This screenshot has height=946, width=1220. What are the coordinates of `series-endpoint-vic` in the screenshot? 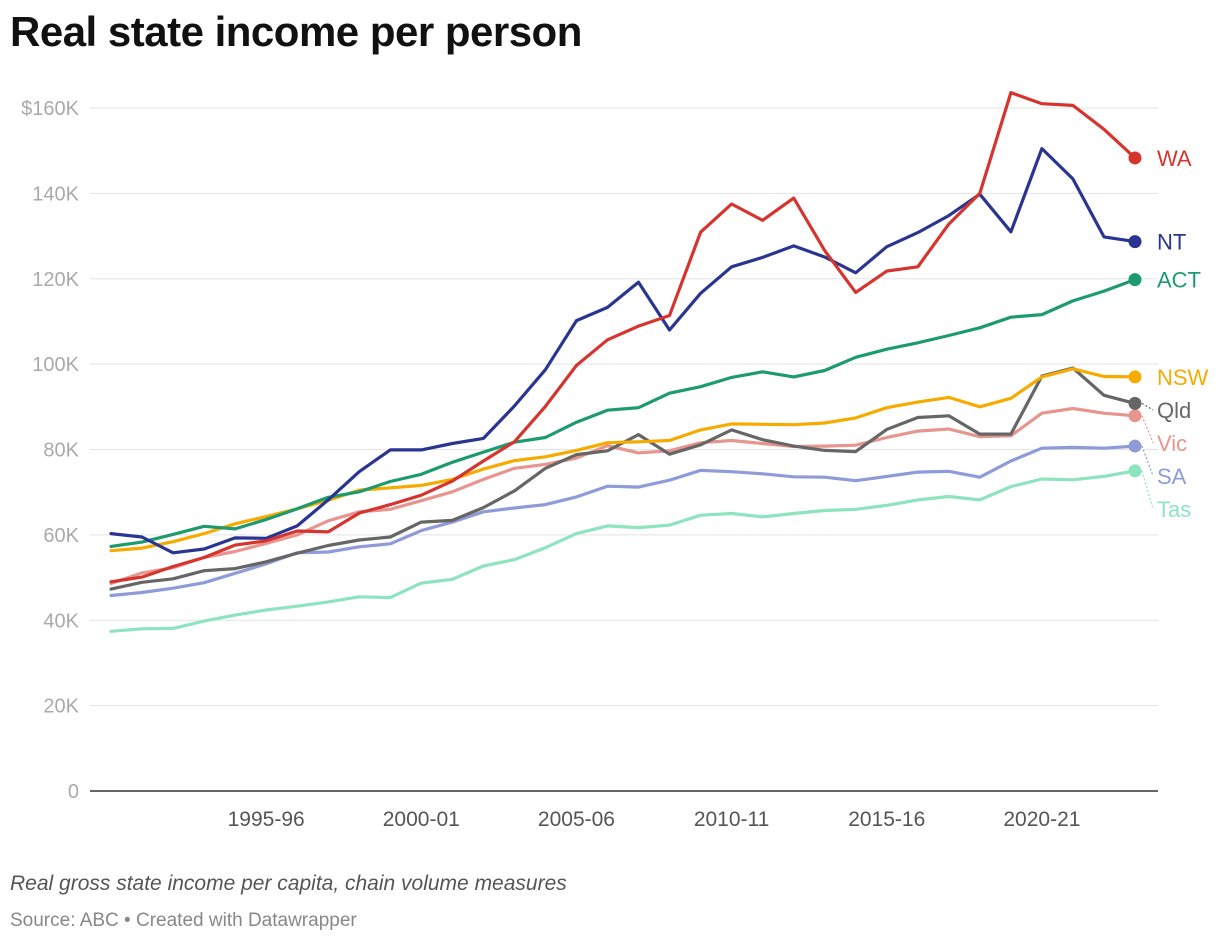 It's located at (1135, 416).